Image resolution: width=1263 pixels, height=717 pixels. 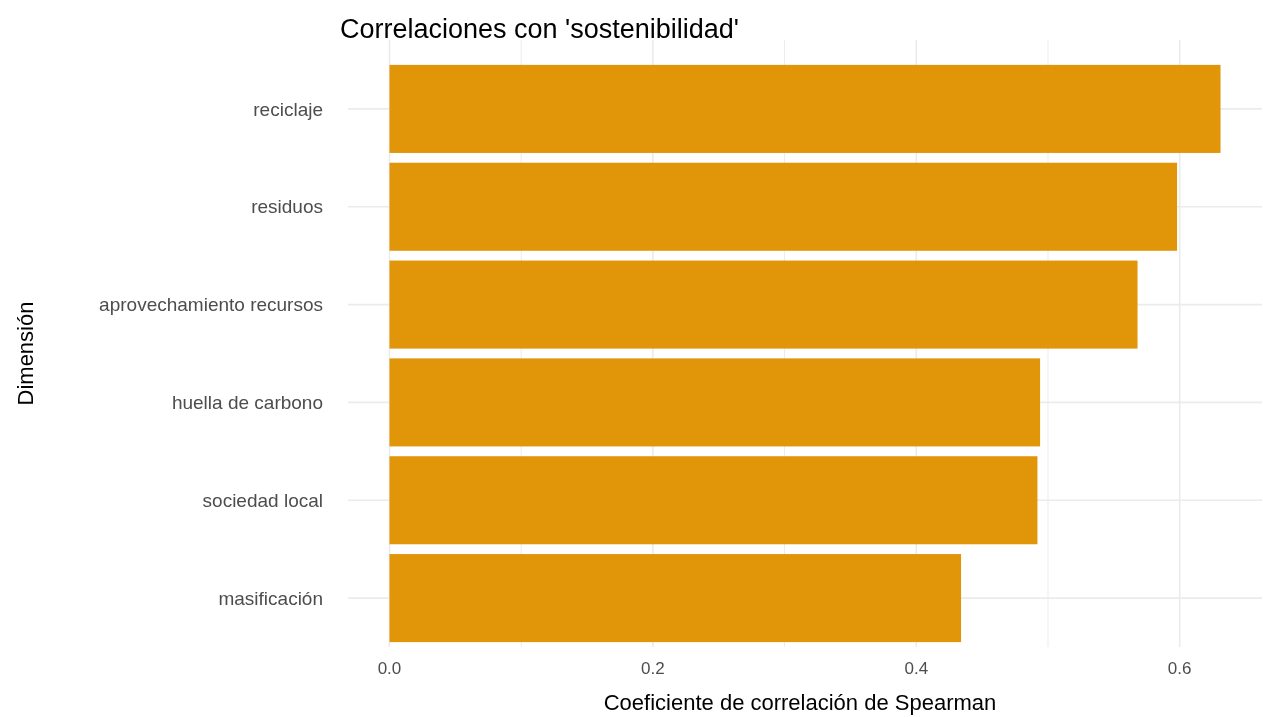 What do you see at coordinates (262, 500) in the screenshot?
I see `y-tick-label: sociedad local` at bounding box center [262, 500].